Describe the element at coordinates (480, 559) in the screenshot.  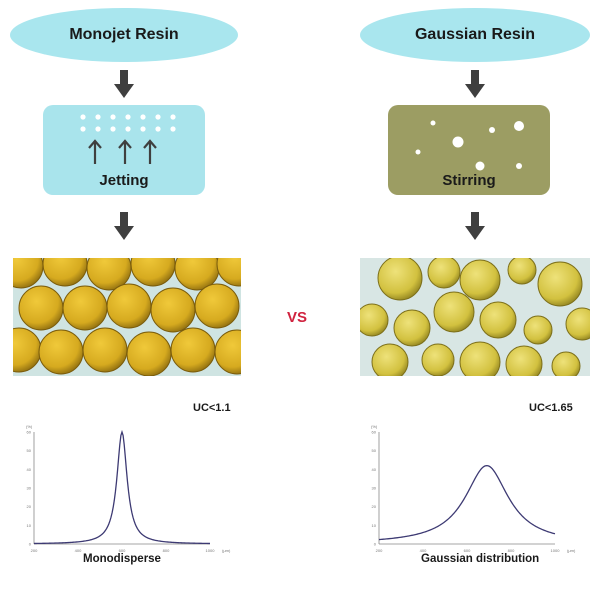
I see `gaussian-distribution-caption: Gaussian distribution` at that location.